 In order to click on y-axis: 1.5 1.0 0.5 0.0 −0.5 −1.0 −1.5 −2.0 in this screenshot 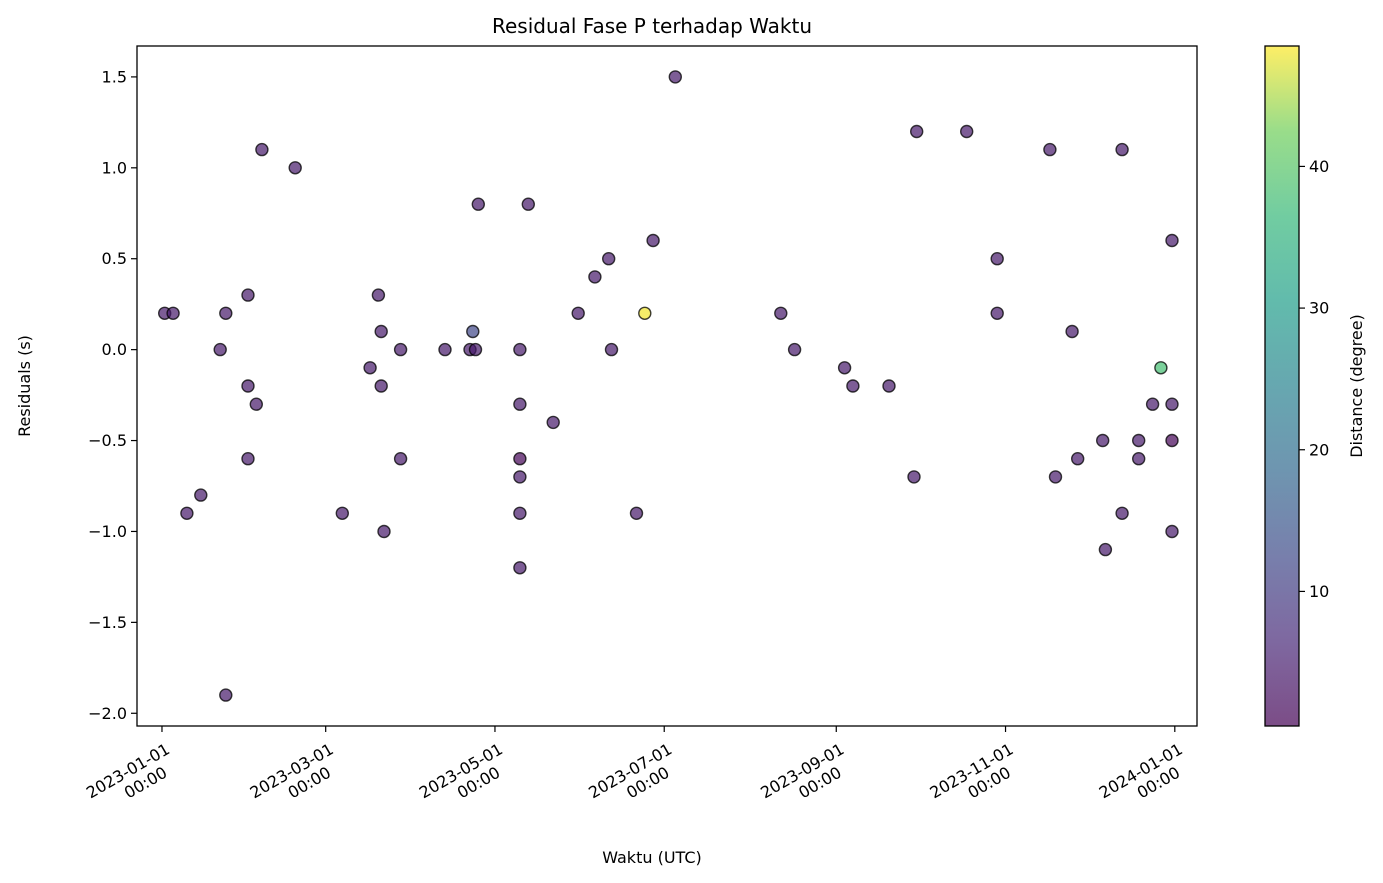, I will do `click(112, 395)`.